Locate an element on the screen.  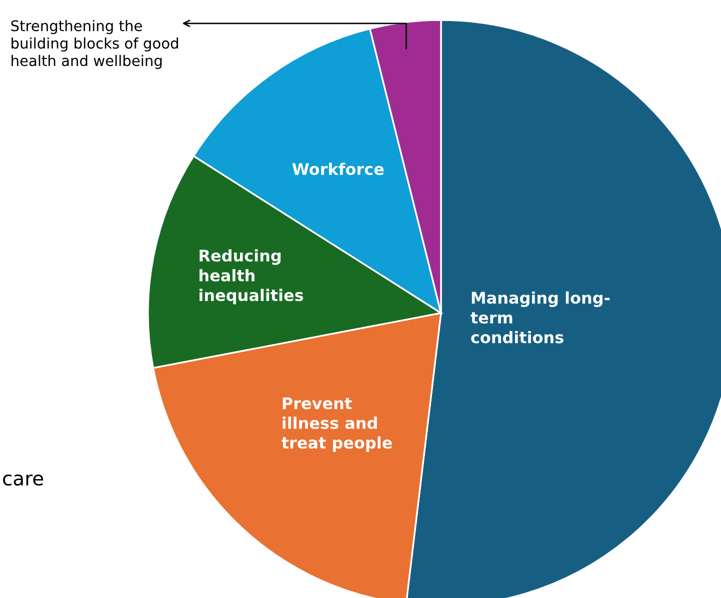
slice-label: Managing long- term conditions is located at coordinates (540, 317).